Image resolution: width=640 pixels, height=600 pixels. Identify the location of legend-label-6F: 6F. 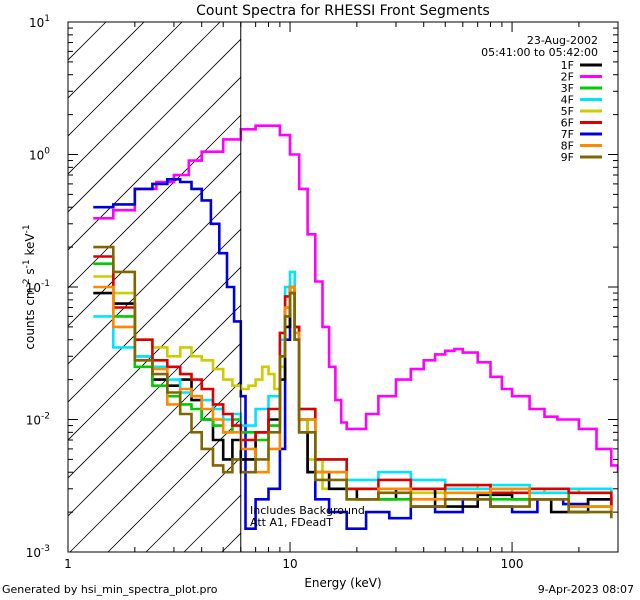
(567, 123).